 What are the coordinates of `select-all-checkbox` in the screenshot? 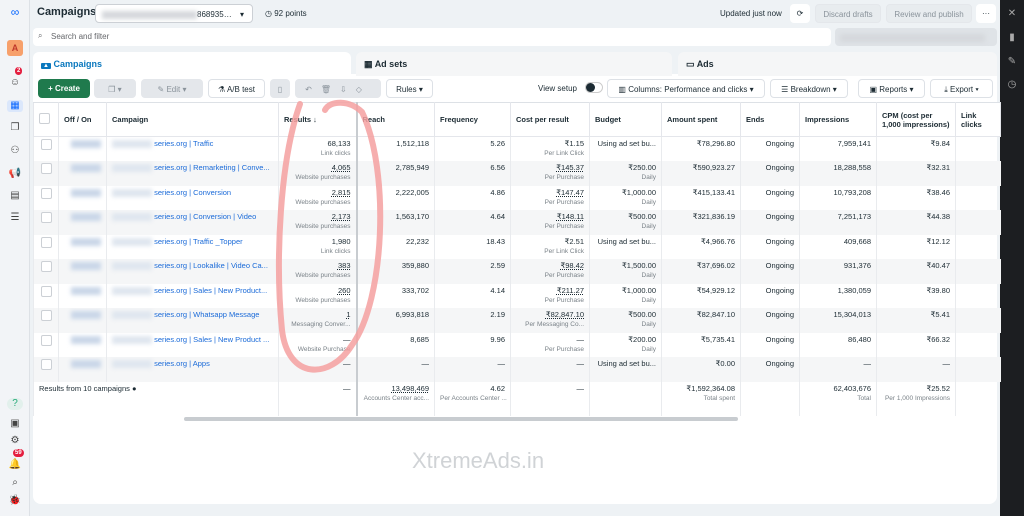 It's located at (46, 119).